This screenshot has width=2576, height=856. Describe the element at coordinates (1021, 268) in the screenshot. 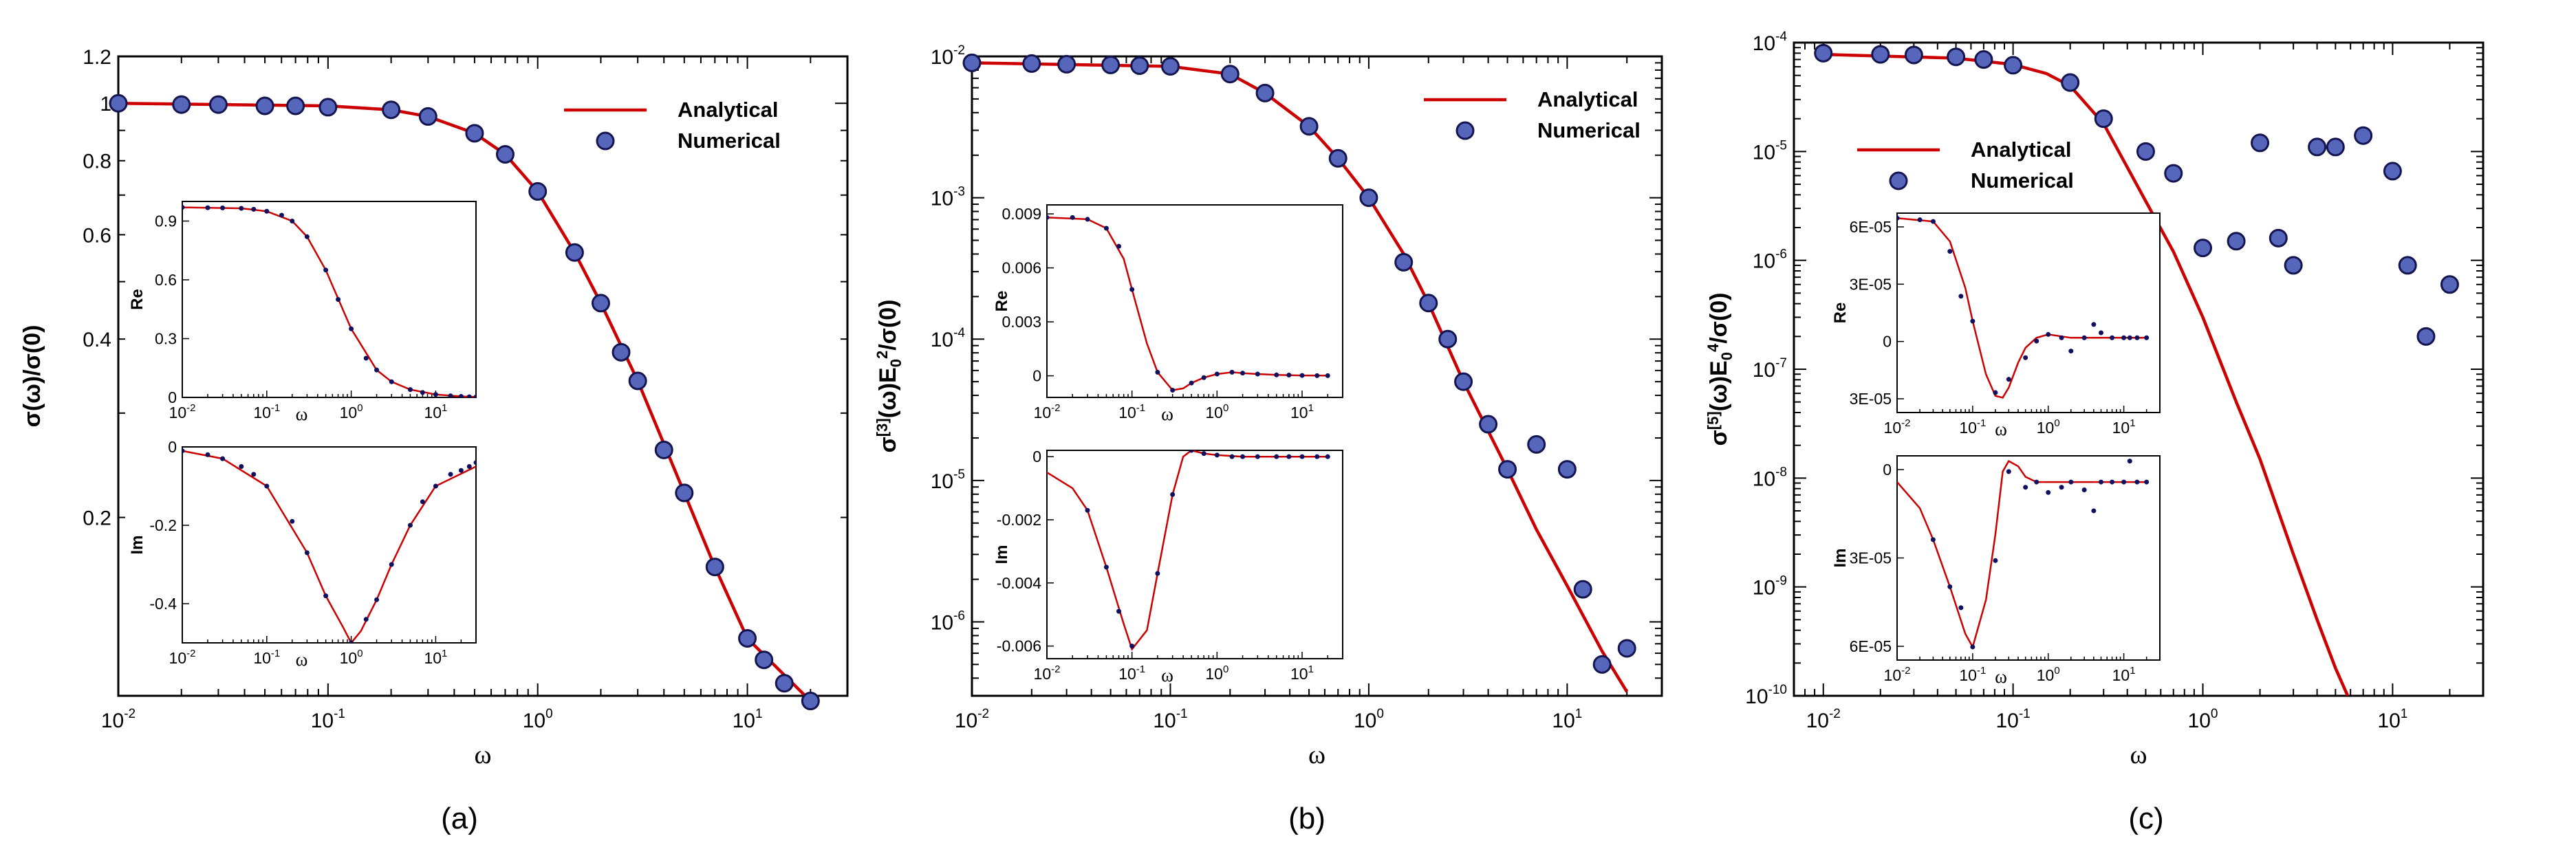

I see `inset-y-tick-label: 0.006` at that location.